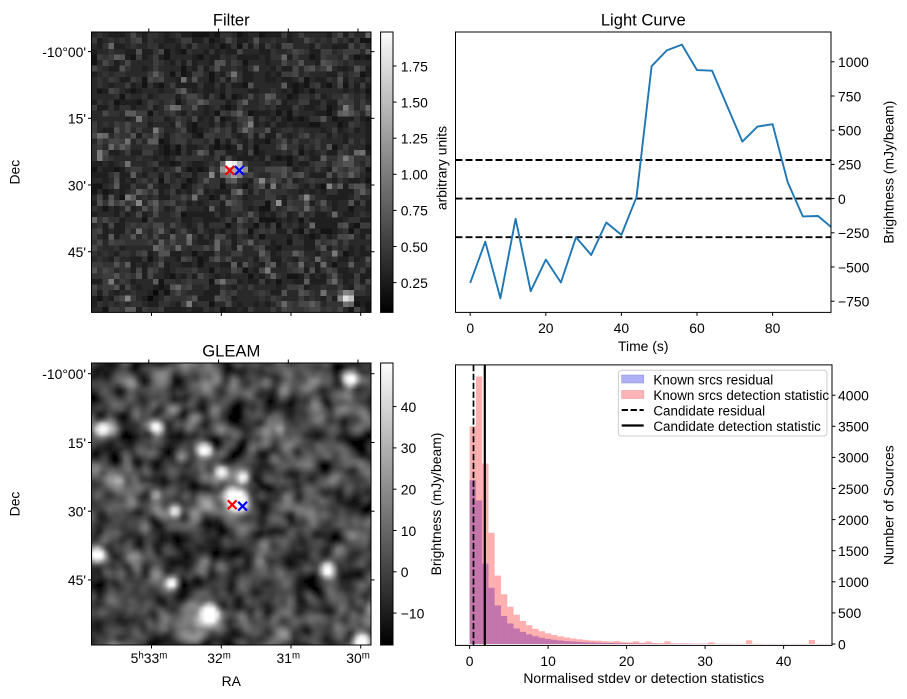 The height and width of the screenshot is (699, 907). I want to click on svg-text: 0.50, so click(414, 247).